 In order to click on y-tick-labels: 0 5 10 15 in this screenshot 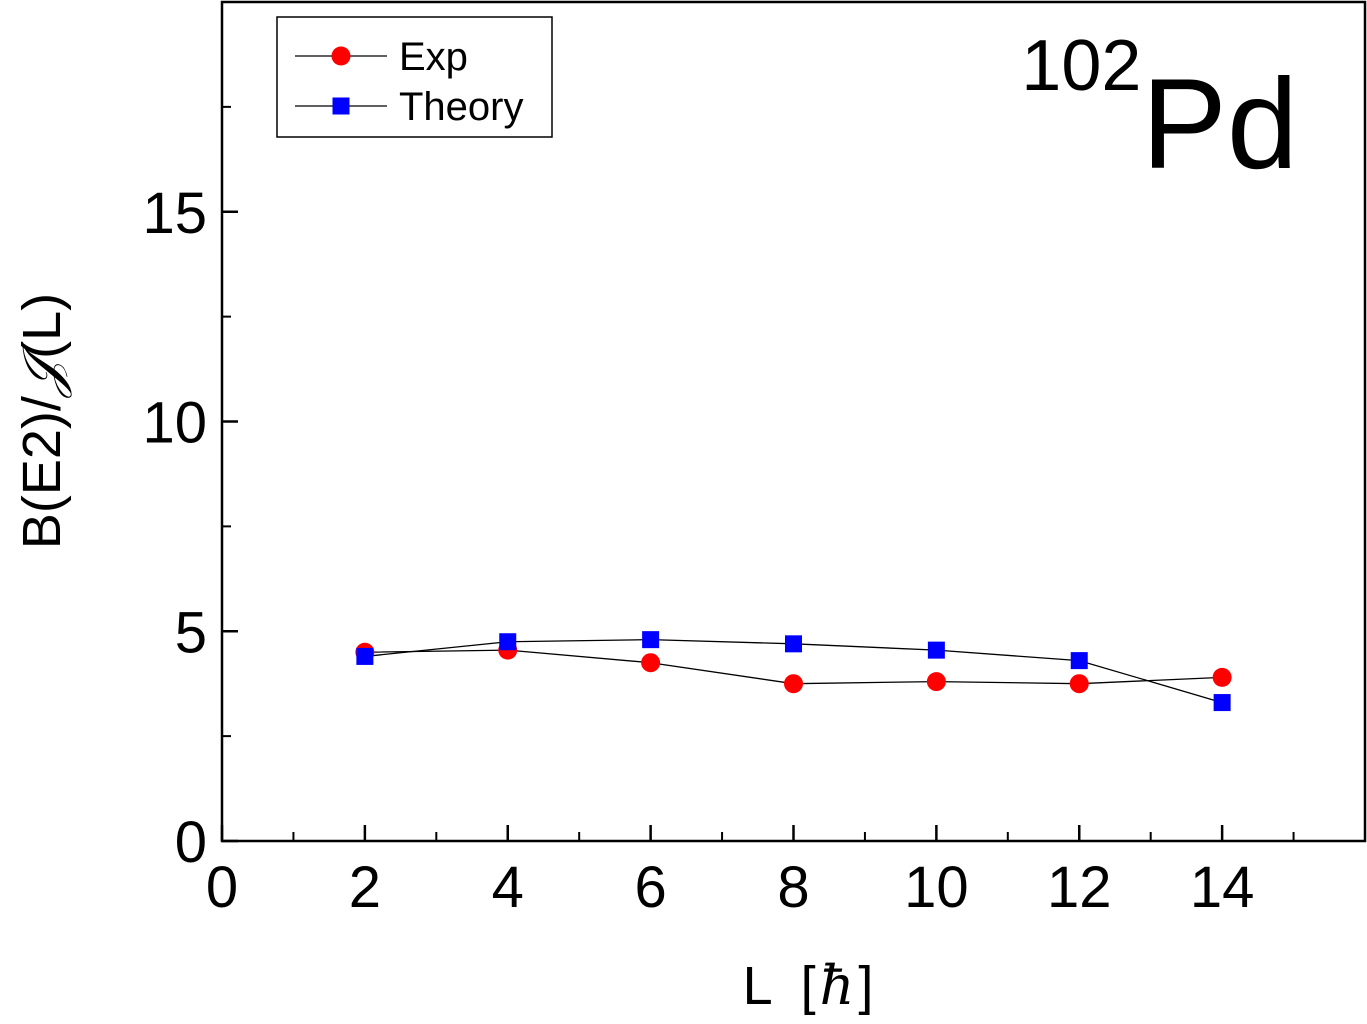, I will do `click(174, 528)`.